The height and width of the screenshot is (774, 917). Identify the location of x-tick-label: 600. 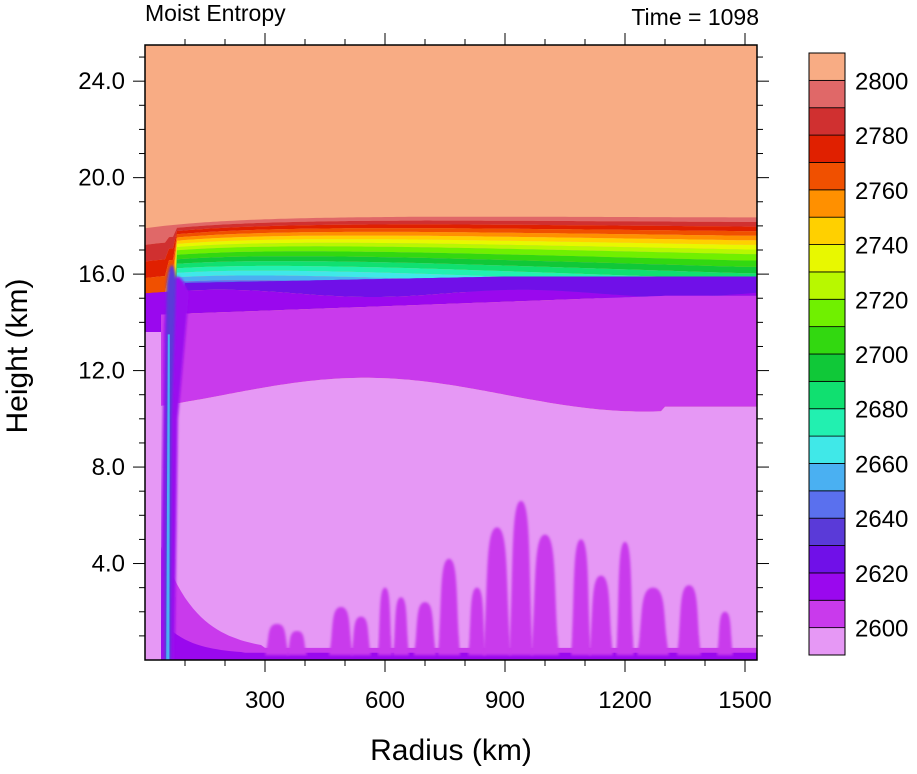
(385, 700).